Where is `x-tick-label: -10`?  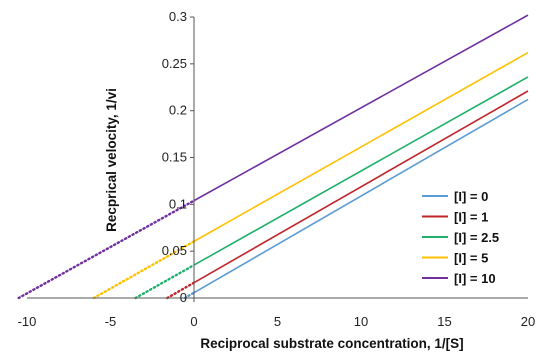 x-tick-label: -10 is located at coordinates (27, 321).